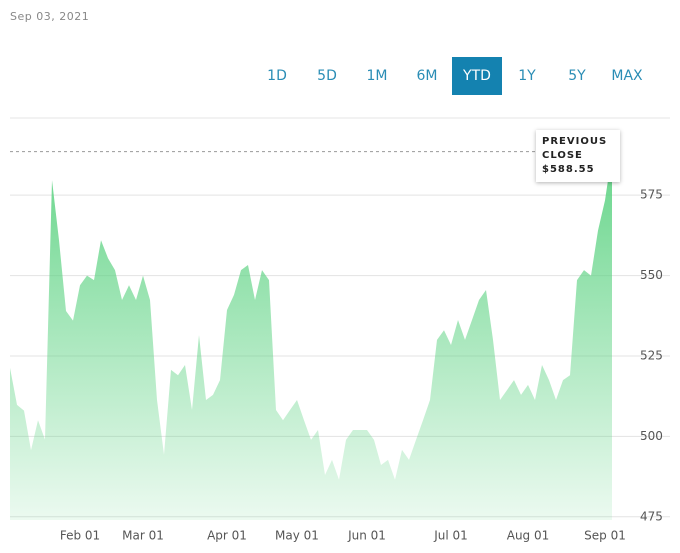 Image resolution: width=680 pixels, height=553 pixels. I want to click on date: Sep 03, 2021, so click(50, 16).